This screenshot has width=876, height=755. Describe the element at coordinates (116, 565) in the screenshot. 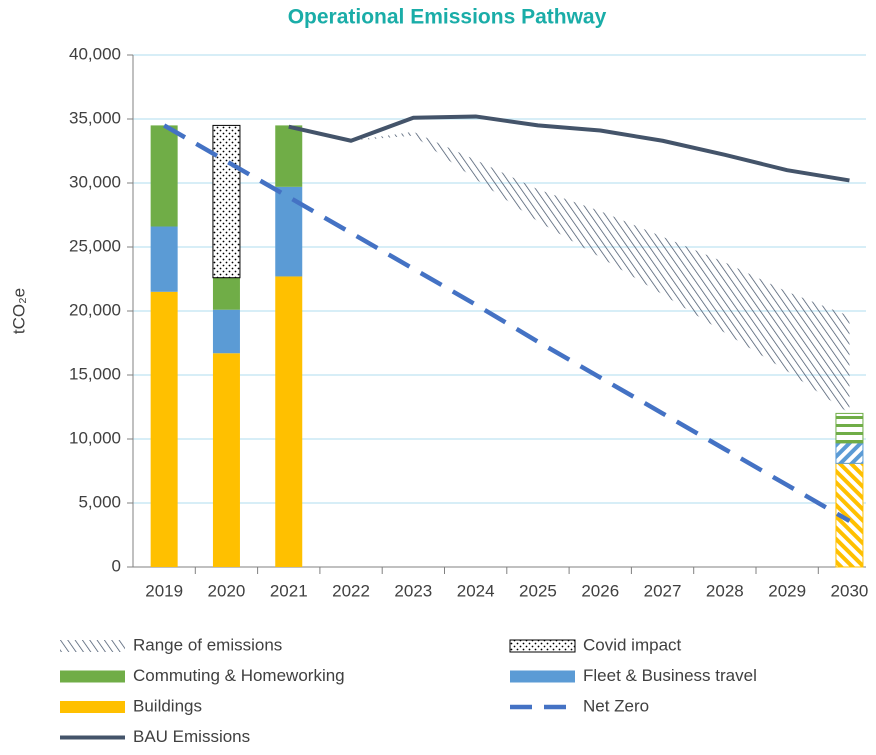

I see `y-tick-label: 0` at that location.